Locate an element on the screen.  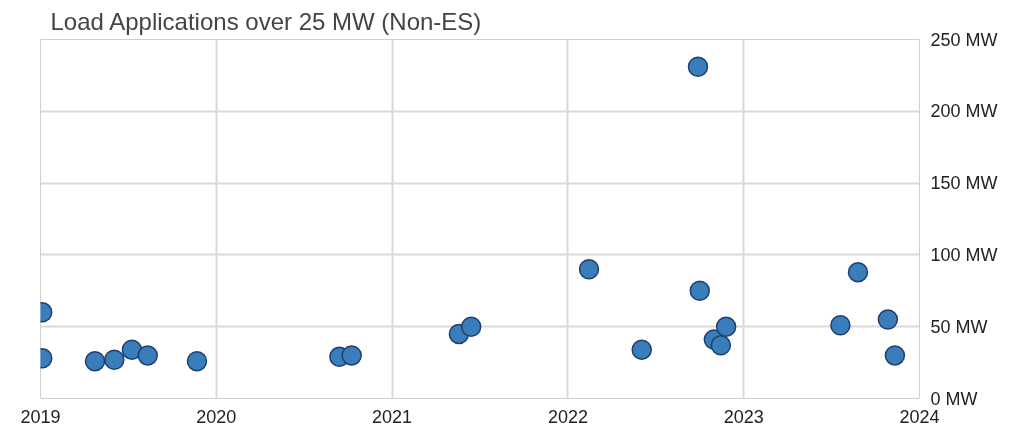
chart-title: Load Applications over 25 MW (Non-ES) is located at coordinates (266, 21).